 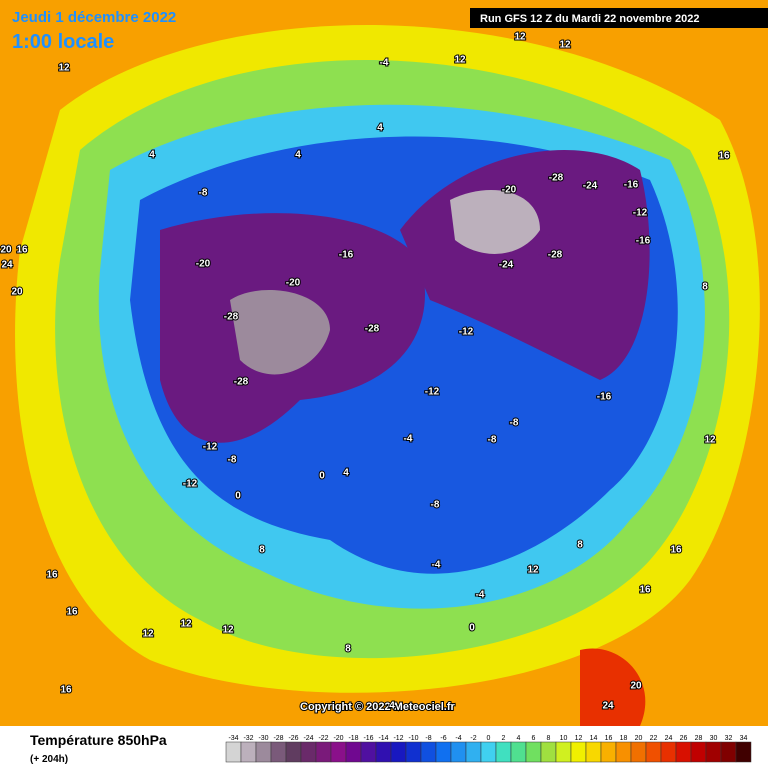 What do you see at coordinates (353, 738) in the screenshot?
I see `legend-tick: -18` at bounding box center [353, 738].